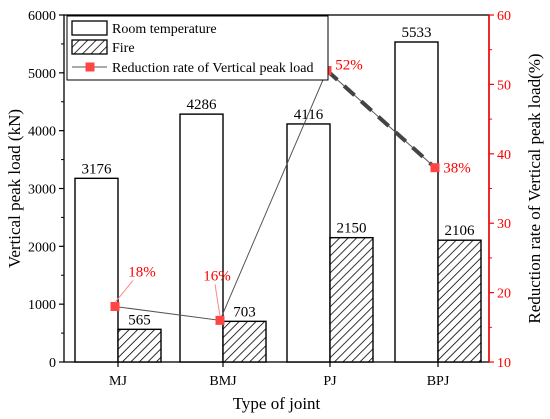 Image resolution: width=550 pixels, height=419 pixels. What do you see at coordinates (197, 48) in the screenshot?
I see `legend-box` at bounding box center [197, 48].